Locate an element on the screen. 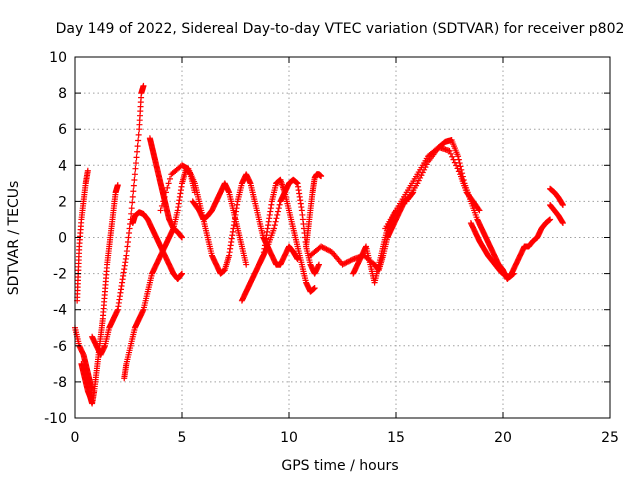 The height and width of the screenshot is (480, 640). series-track-p is located at coordinates (443, 179).